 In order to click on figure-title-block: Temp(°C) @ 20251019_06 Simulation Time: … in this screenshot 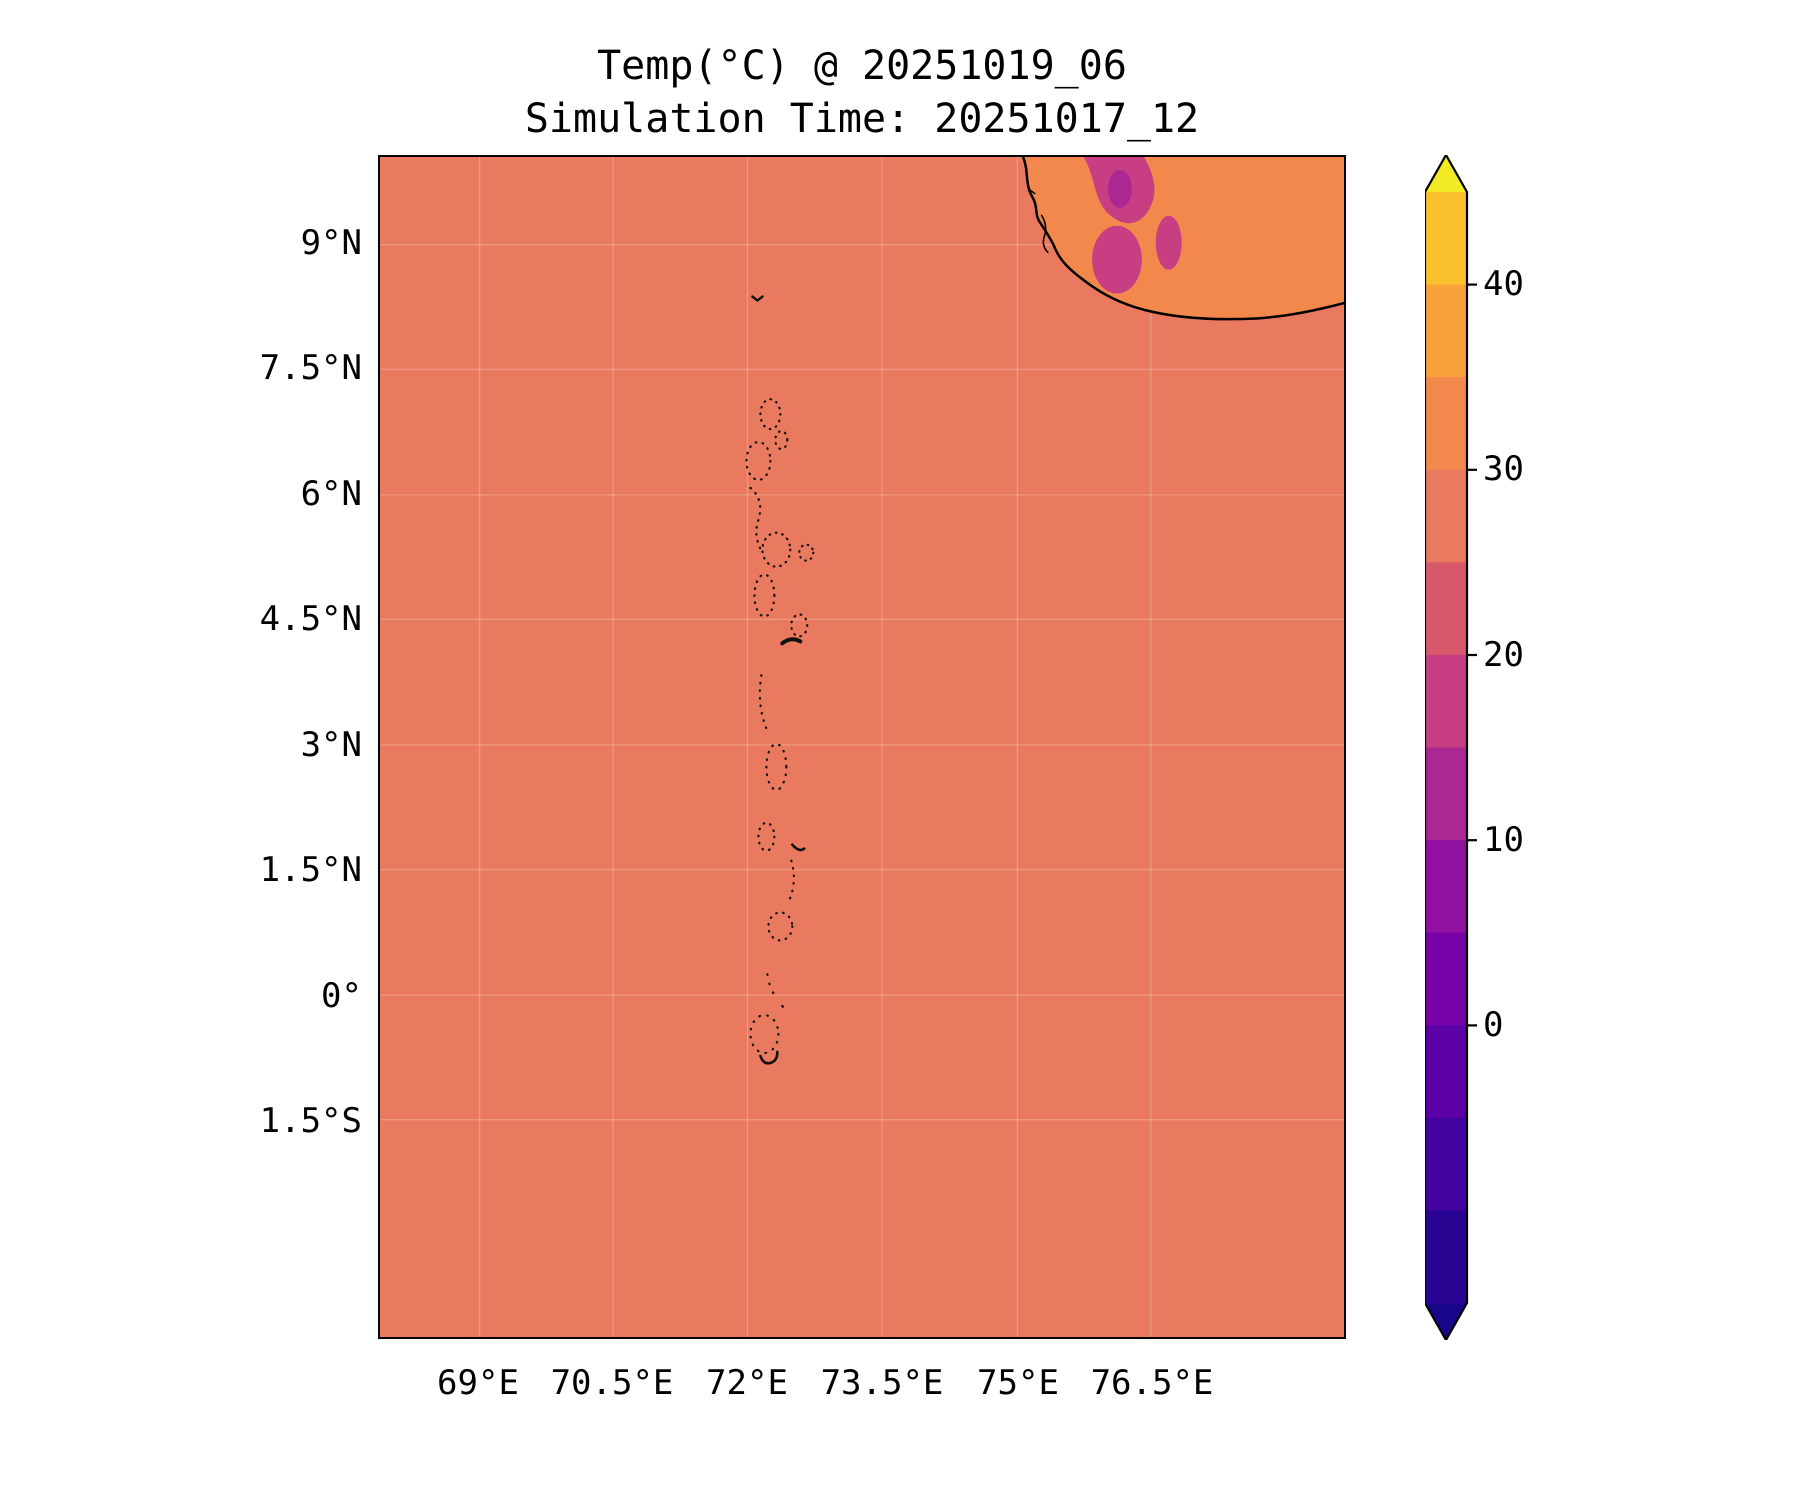, I will do `click(862, 93)`.